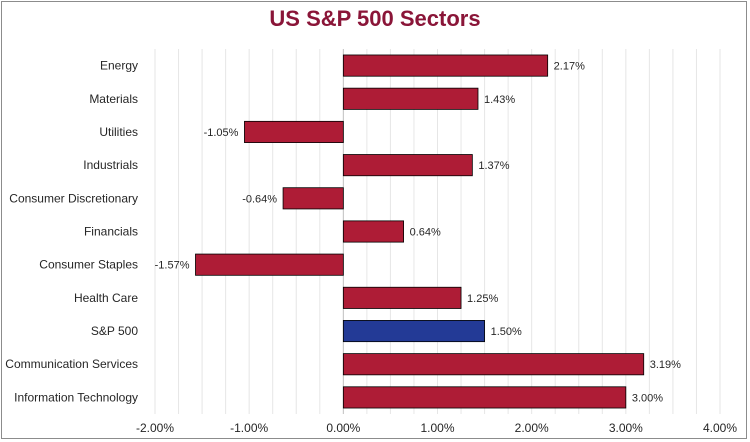 The height and width of the screenshot is (442, 750). What do you see at coordinates (407, 165) in the screenshot?
I see `bar-industrials` at bounding box center [407, 165].